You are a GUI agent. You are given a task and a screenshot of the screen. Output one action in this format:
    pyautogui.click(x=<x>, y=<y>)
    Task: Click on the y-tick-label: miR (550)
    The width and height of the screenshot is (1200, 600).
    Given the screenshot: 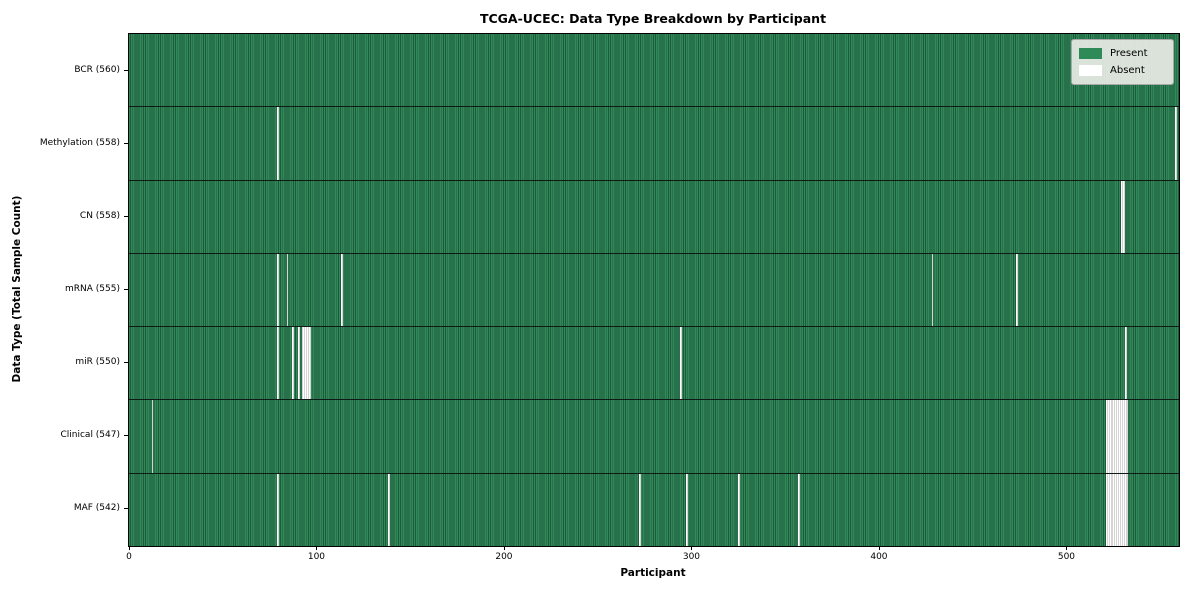 What is the action you would take?
    pyautogui.click(x=97, y=362)
    